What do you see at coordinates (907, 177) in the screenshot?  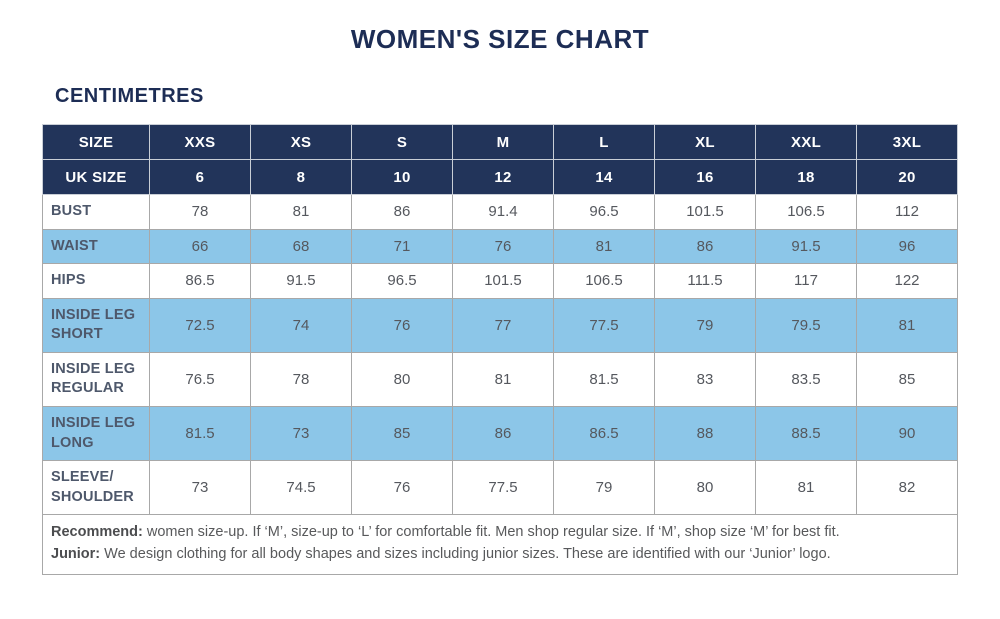 I see `uk-size-20: 20` at bounding box center [907, 177].